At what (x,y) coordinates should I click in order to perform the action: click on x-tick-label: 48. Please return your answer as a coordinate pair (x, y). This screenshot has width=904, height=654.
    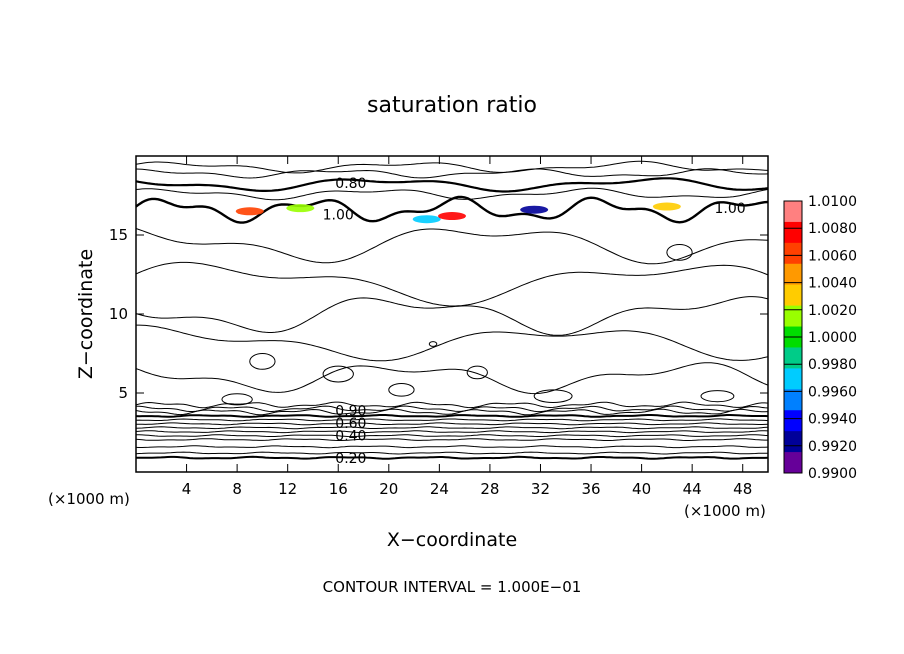
    Looking at the image, I should click on (742, 489).